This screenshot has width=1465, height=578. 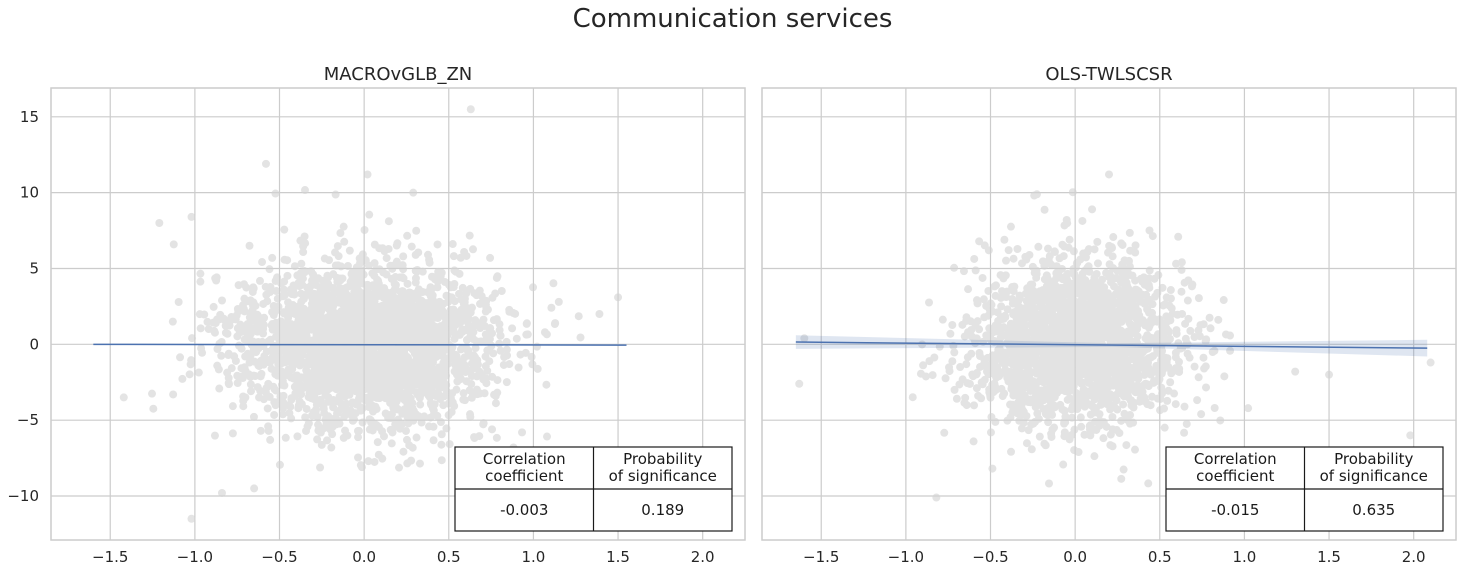 I want to click on table-header-cell: Correlation coefficient, so click(x=1235, y=467).